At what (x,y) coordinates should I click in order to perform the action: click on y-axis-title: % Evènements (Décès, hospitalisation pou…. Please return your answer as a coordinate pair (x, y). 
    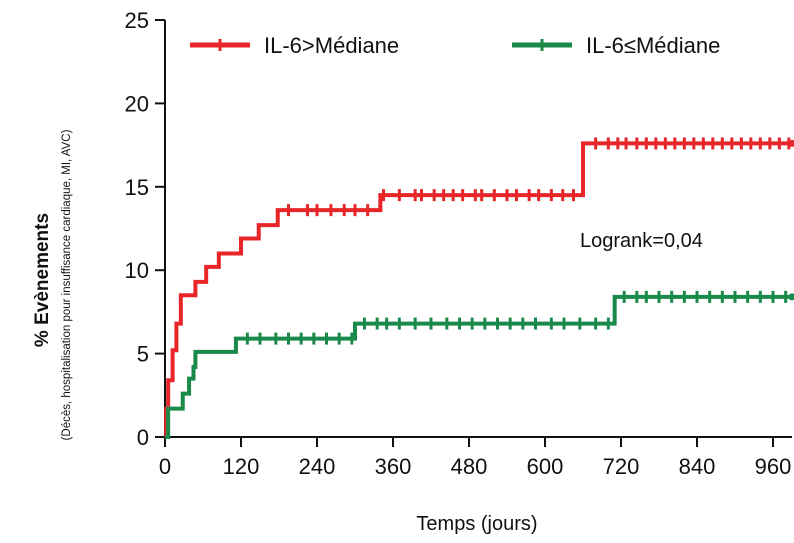
    Looking at the image, I should click on (52, 284).